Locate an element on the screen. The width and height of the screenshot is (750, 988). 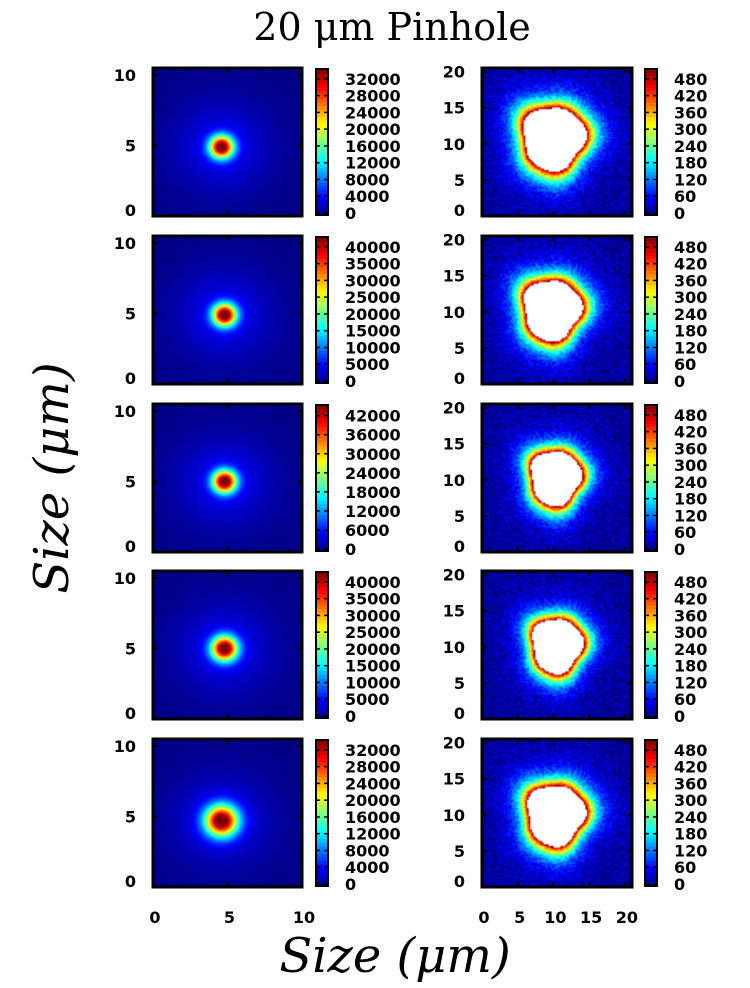
panel-frame is located at coordinates (557, 478).